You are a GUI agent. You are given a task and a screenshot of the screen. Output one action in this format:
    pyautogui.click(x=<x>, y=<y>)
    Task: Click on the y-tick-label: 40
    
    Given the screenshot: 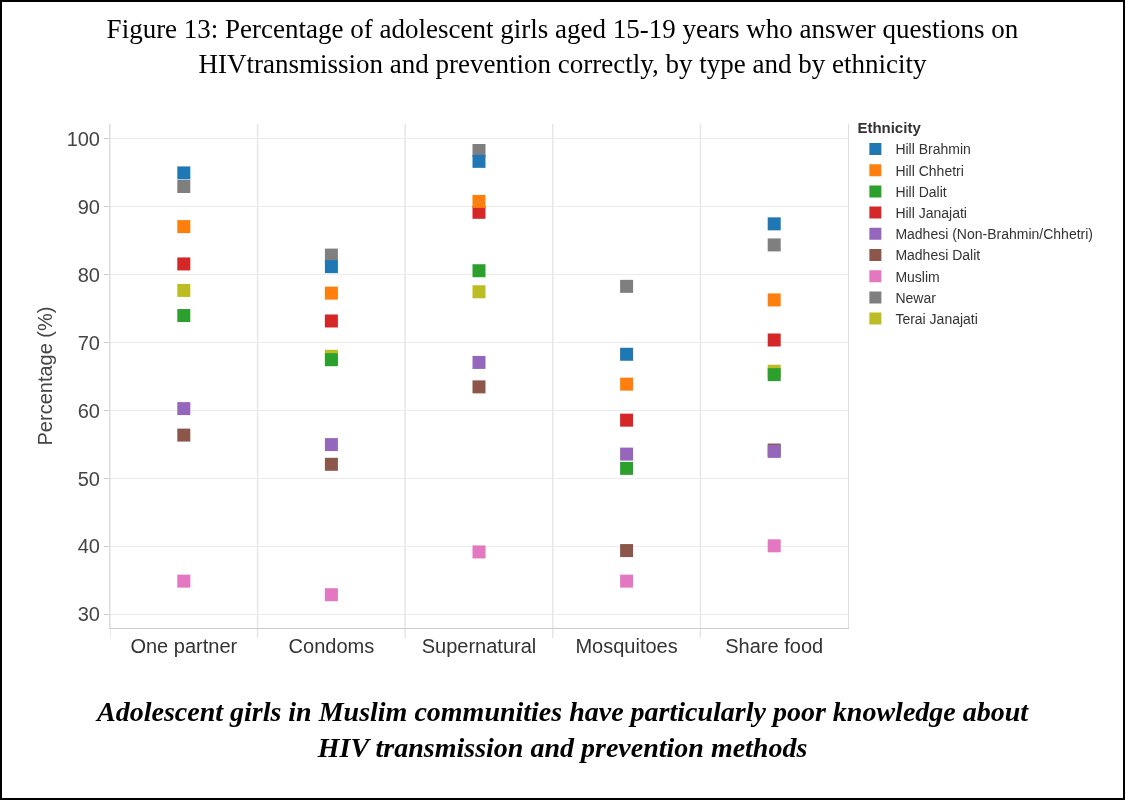 What is the action you would take?
    pyautogui.click(x=88, y=546)
    